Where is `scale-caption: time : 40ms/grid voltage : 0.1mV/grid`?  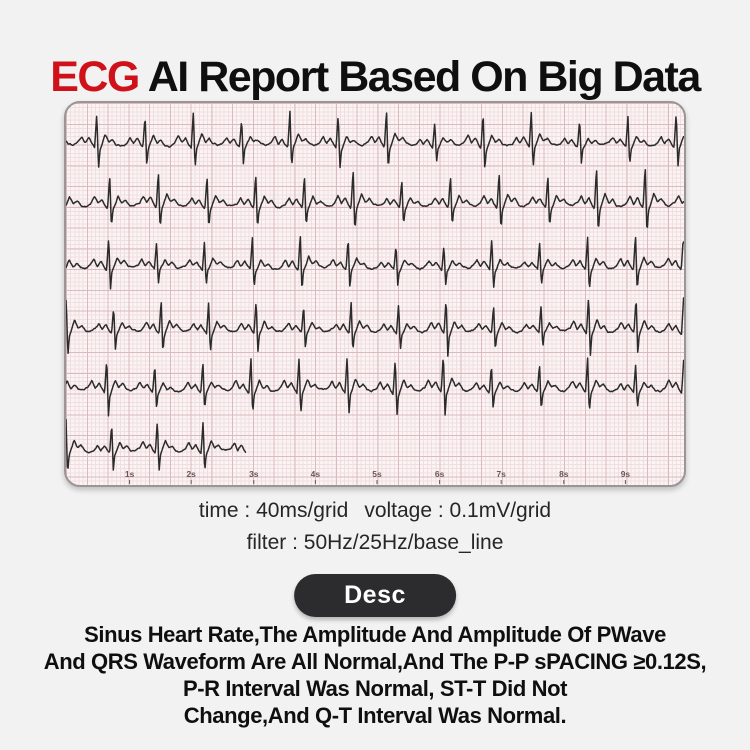
scale-caption: time : 40ms/grid voltage : 0.1mV/grid is located at coordinates (375, 511).